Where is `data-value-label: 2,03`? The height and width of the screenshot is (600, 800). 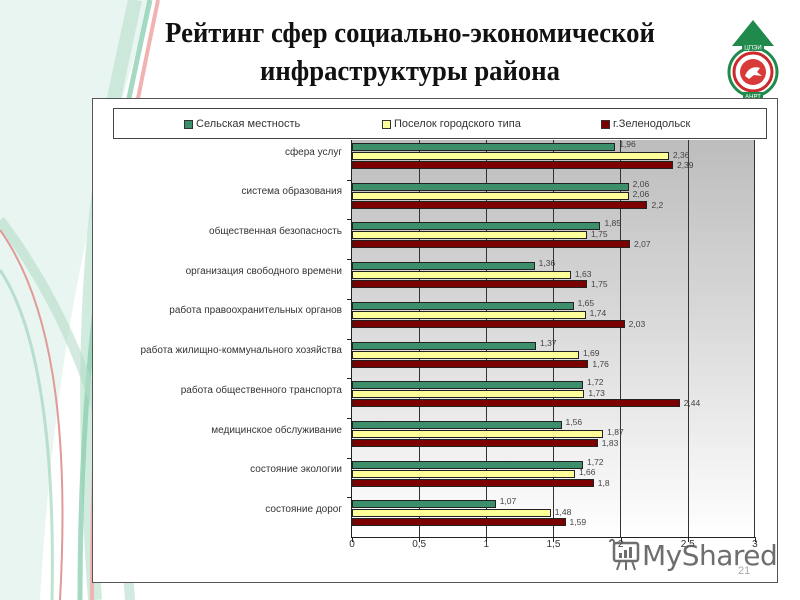 data-value-label: 2,03 is located at coordinates (637, 323).